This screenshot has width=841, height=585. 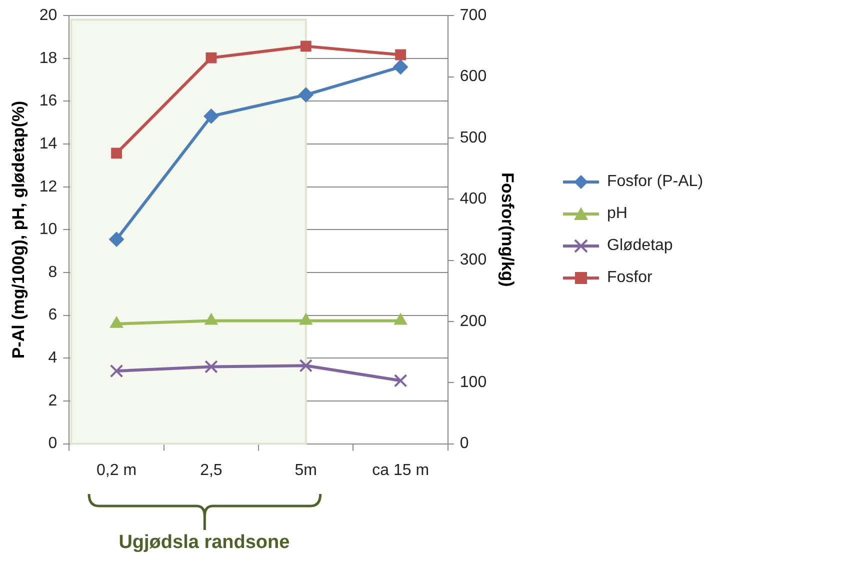 I want to click on y2-axis-title: Fosfor(mg/kg), so click(x=508, y=229).